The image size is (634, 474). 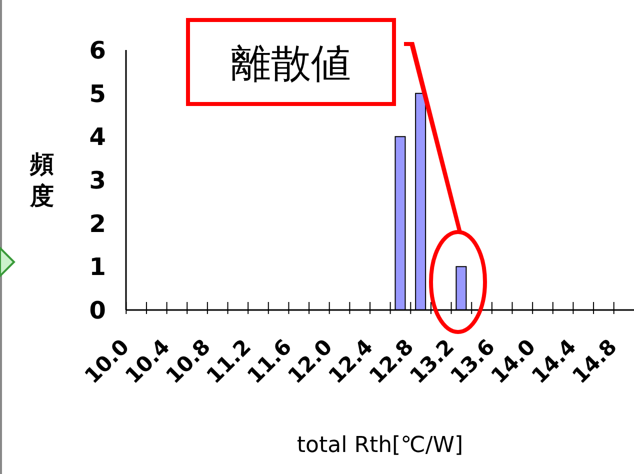 What do you see at coordinates (291, 64) in the screenshot?
I see `annotation: 離散値` at bounding box center [291, 64].